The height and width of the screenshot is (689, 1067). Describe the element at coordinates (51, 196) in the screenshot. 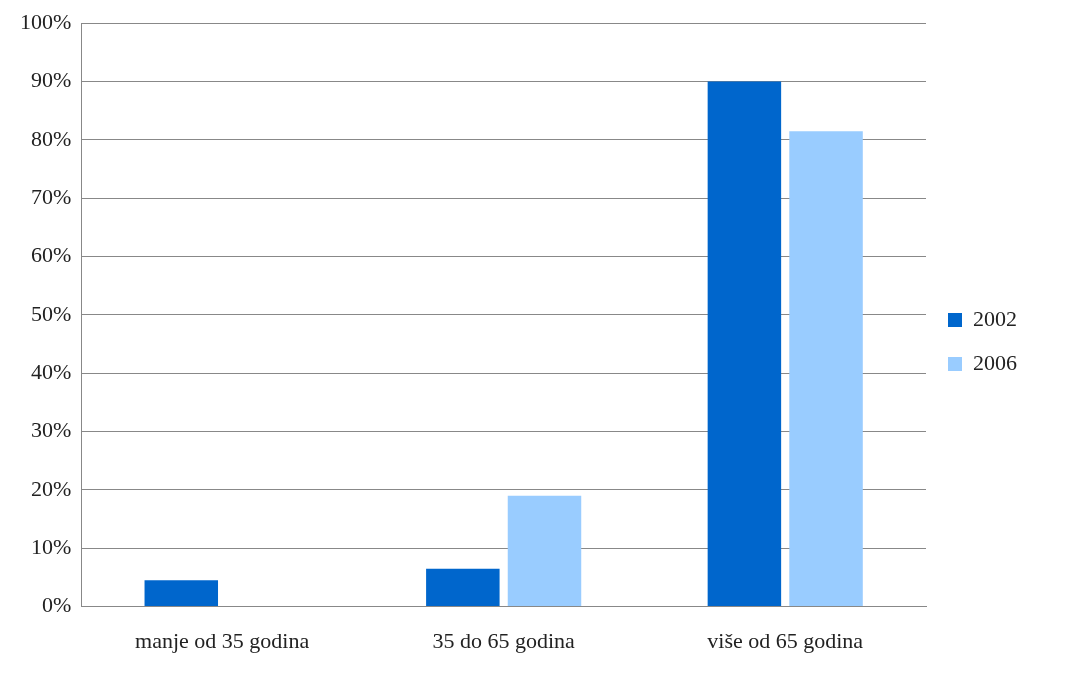

I see `y-tick-label: 70%` at that location.